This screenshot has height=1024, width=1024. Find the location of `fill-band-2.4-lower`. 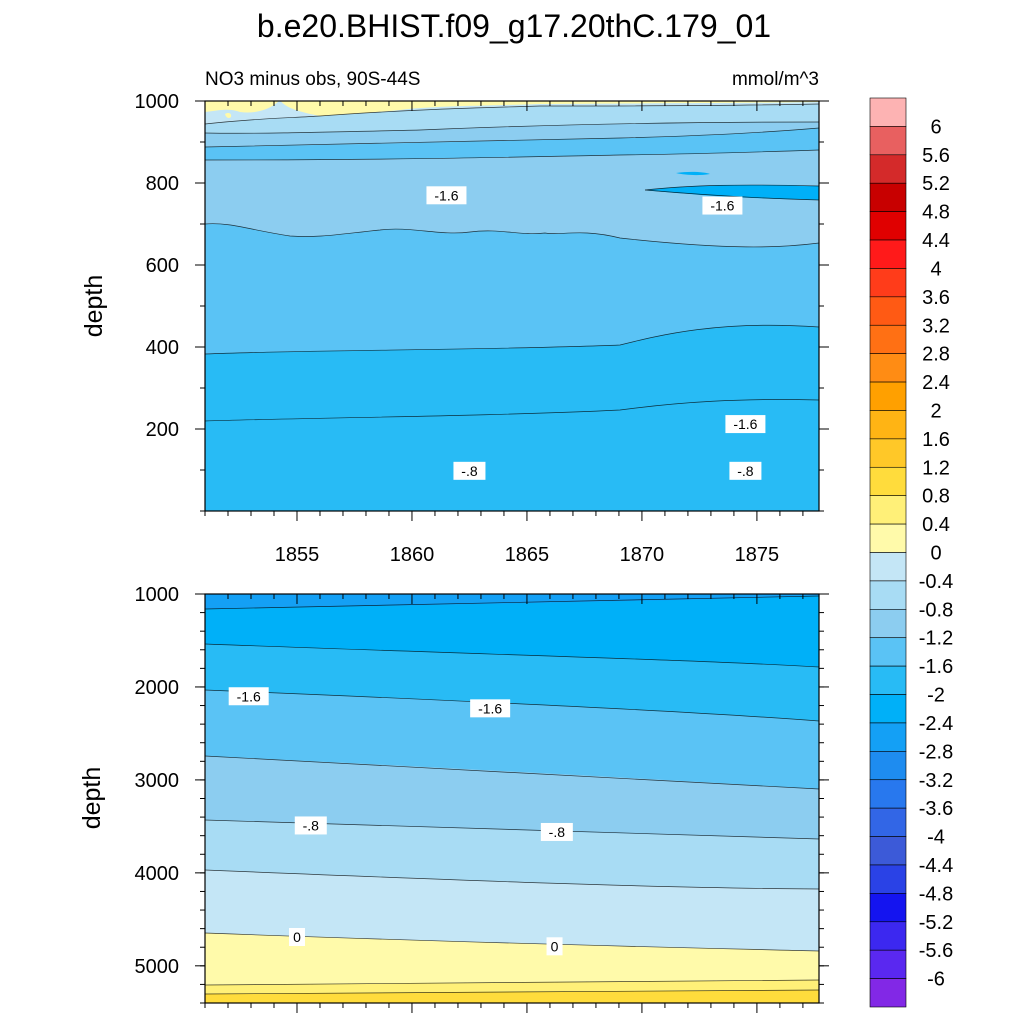

fill-band-2.4-lower is located at coordinates (512, 630).